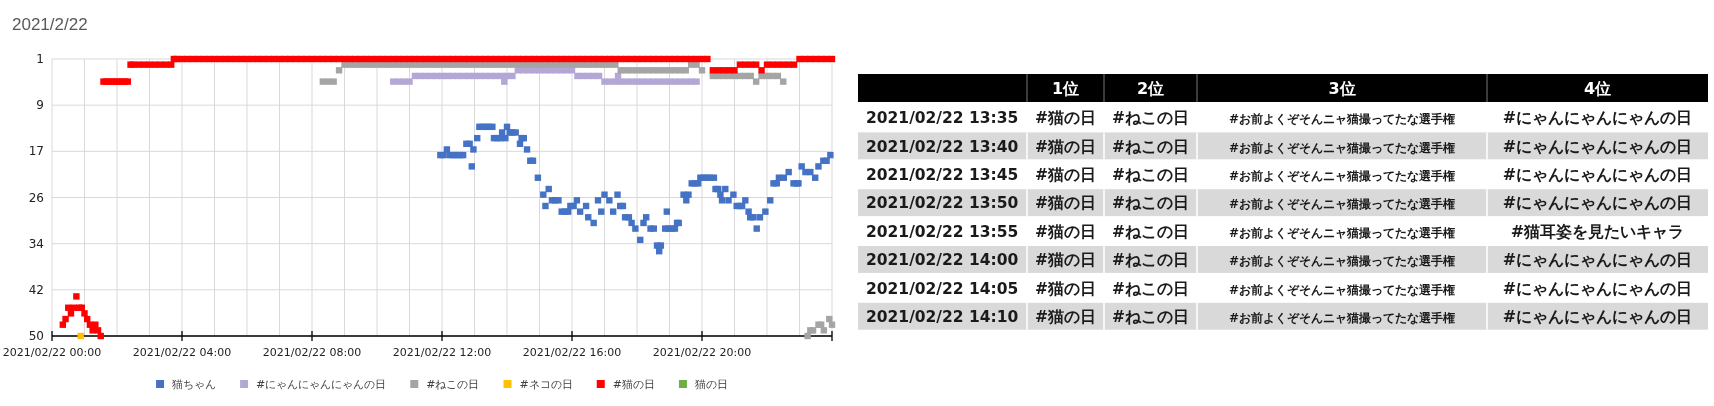 The height and width of the screenshot is (406, 1714). I want to click on category-label: 2021/02/22 14:00, so click(942, 260).